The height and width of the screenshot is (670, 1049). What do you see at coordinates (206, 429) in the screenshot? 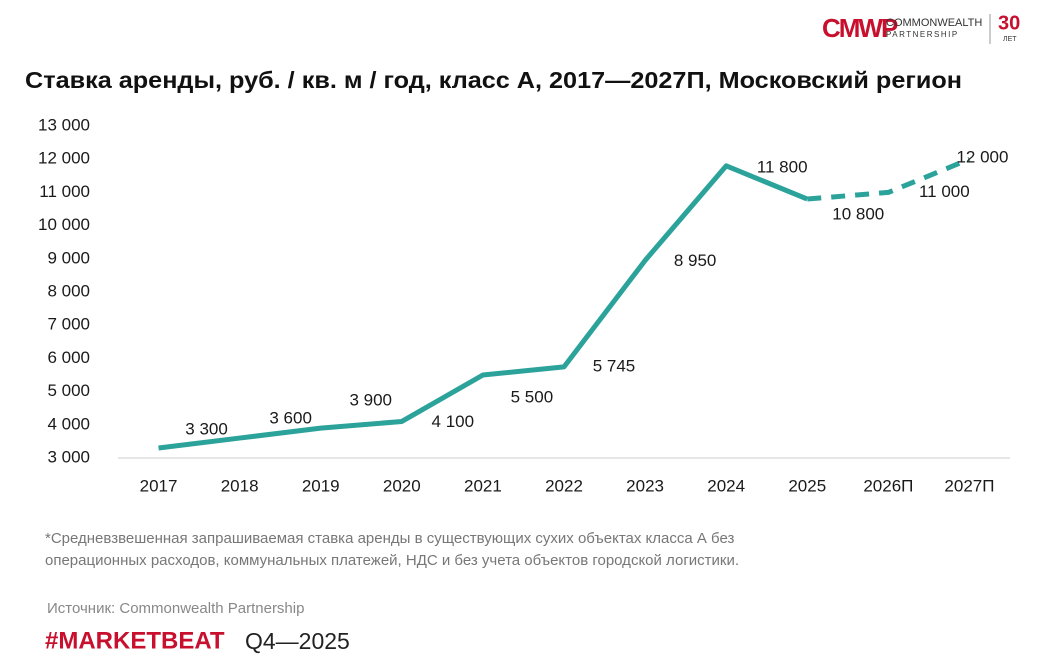
I see `value-label: 3 300` at bounding box center [206, 429].